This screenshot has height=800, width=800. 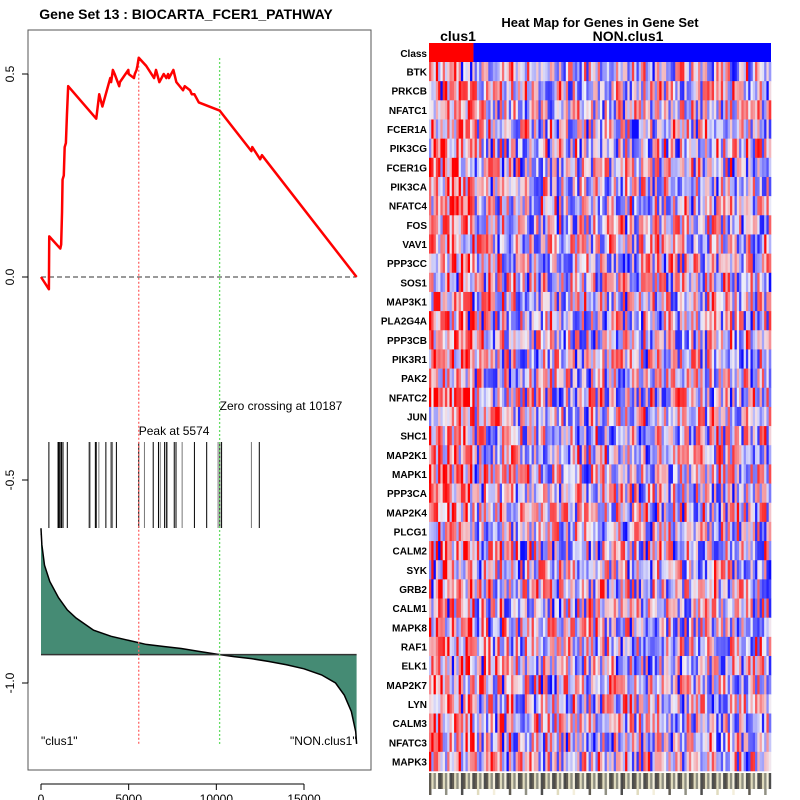 I want to click on x-tick-label: 5000, so click(x=128, y=796).